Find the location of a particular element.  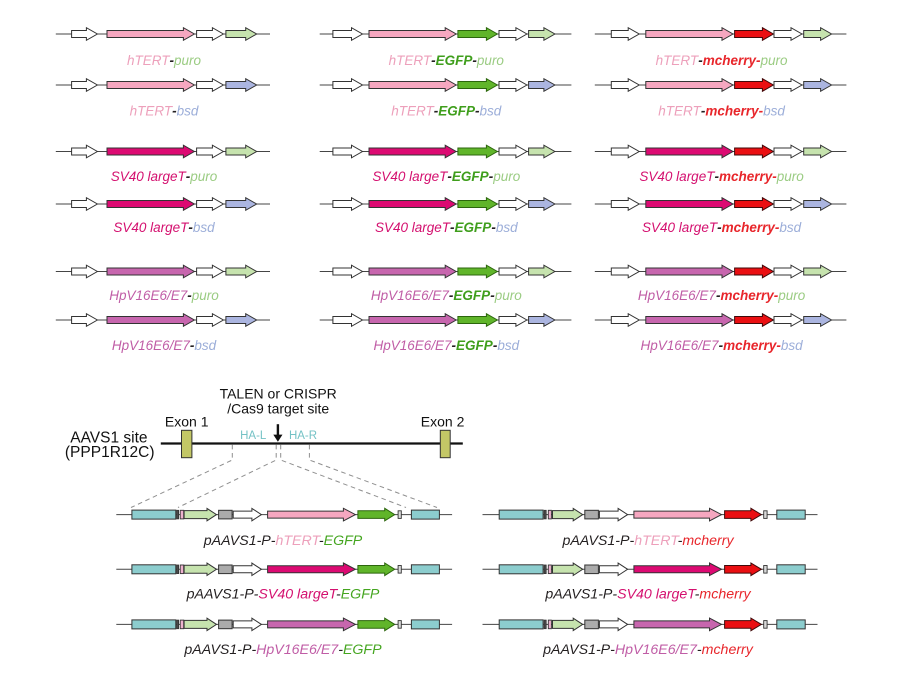

svg-text: HpV16E6/E7-bsd is located at coordinates (164, 345).